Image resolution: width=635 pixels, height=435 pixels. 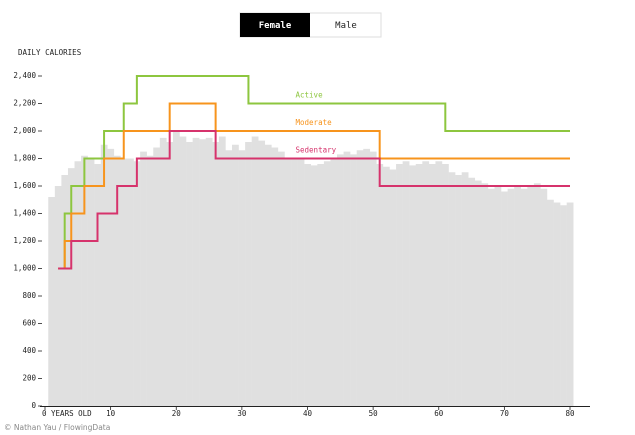 I want to click on y-tick-label: 2,400, so click(x=24, y=75).